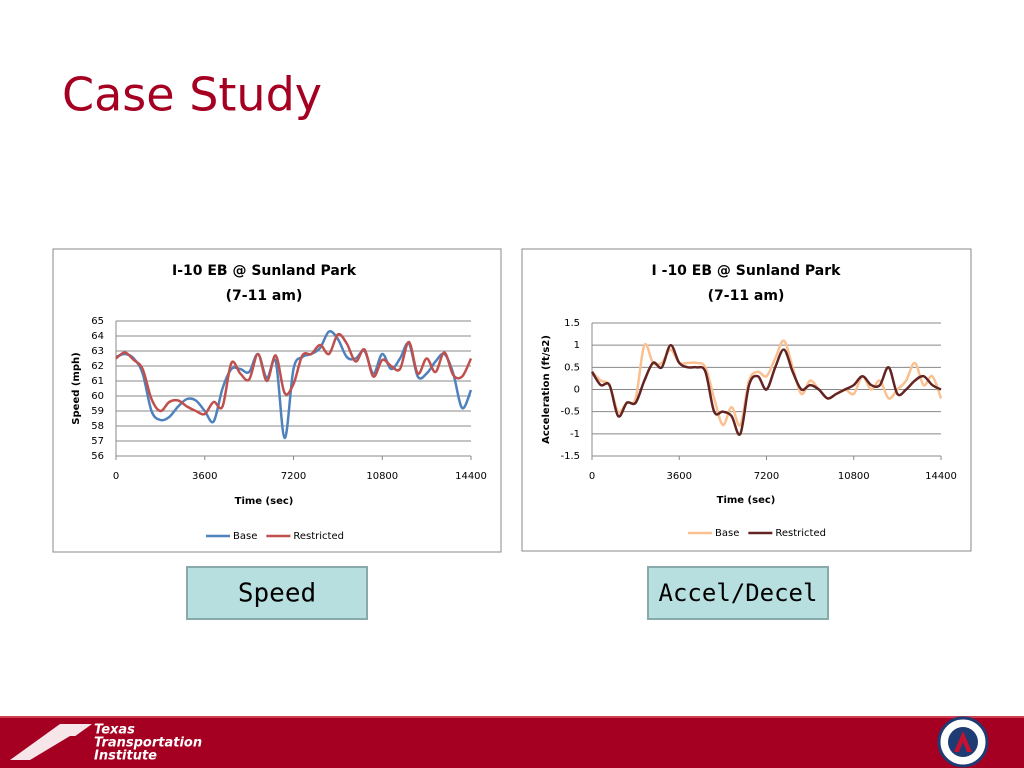  Describe the element at coordinates (125, 756) in the screenshot. I see `footer-text: Institute` at that location.